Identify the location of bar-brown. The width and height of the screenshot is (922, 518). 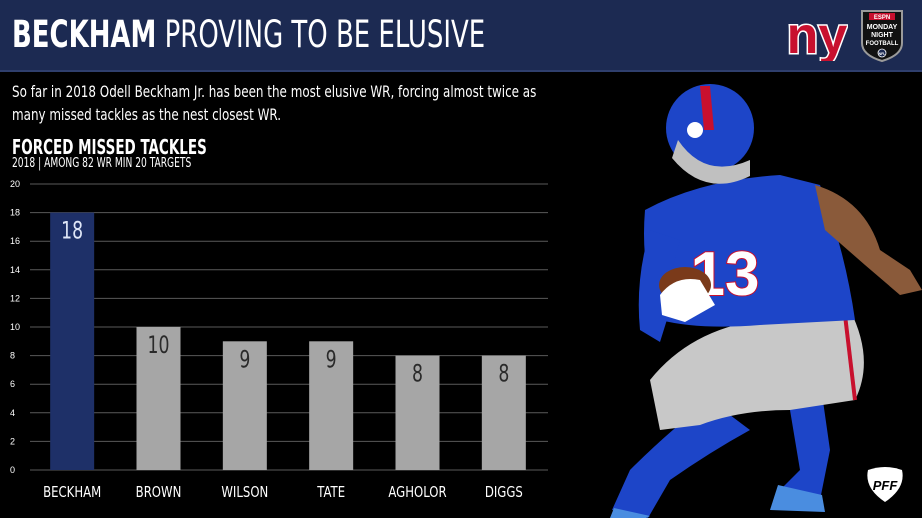
(158, 398).